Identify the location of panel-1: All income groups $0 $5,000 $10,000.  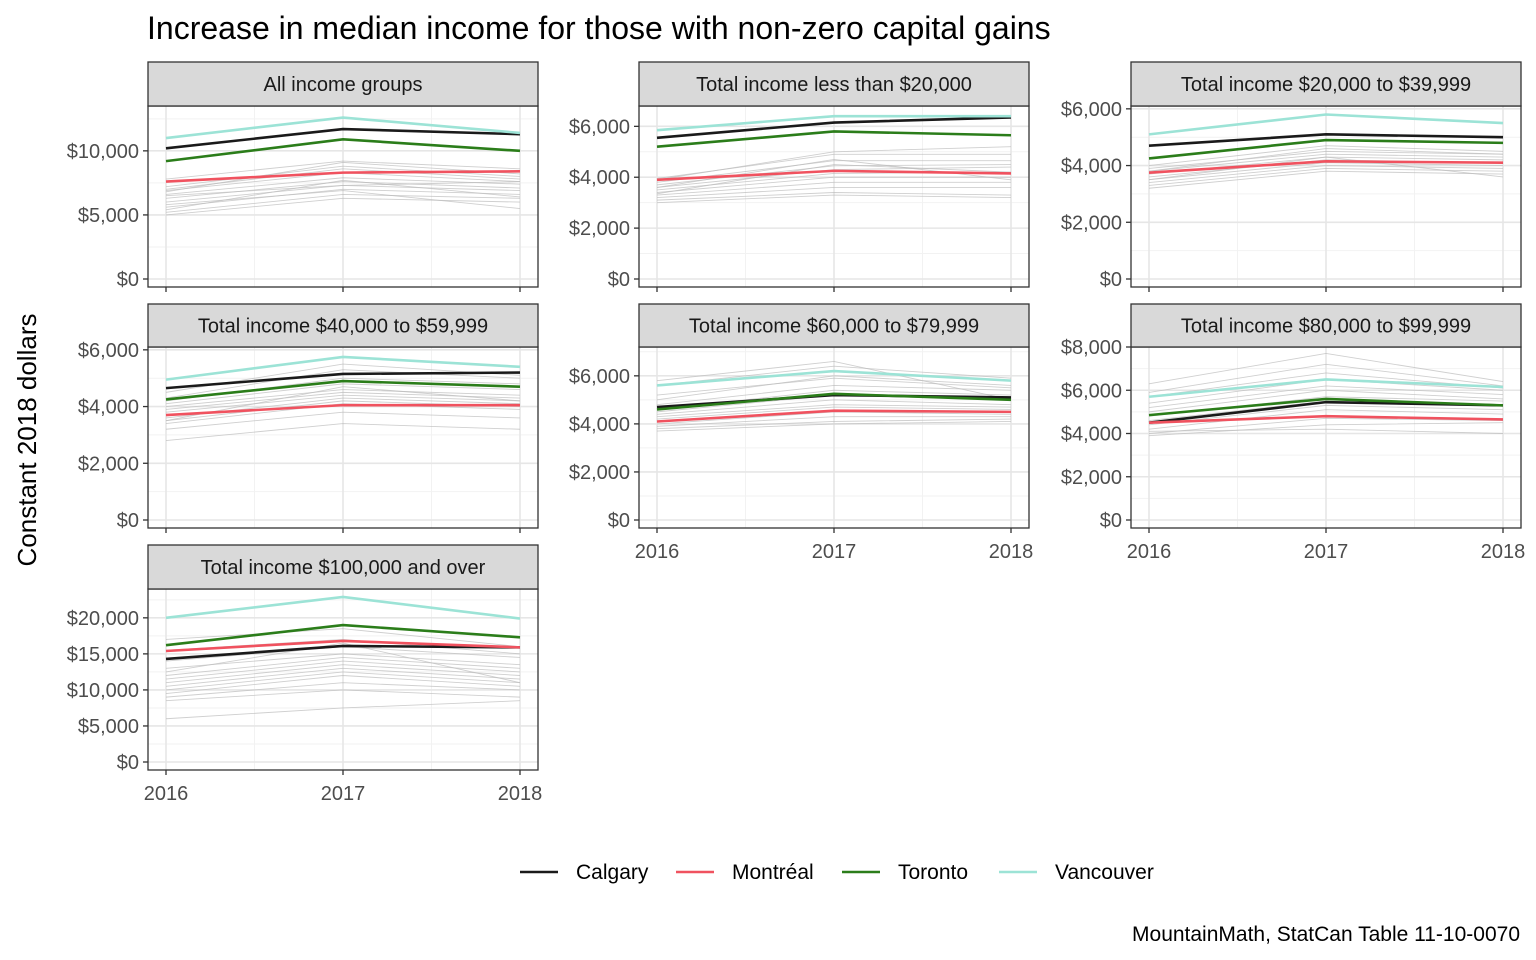
(303, 176).